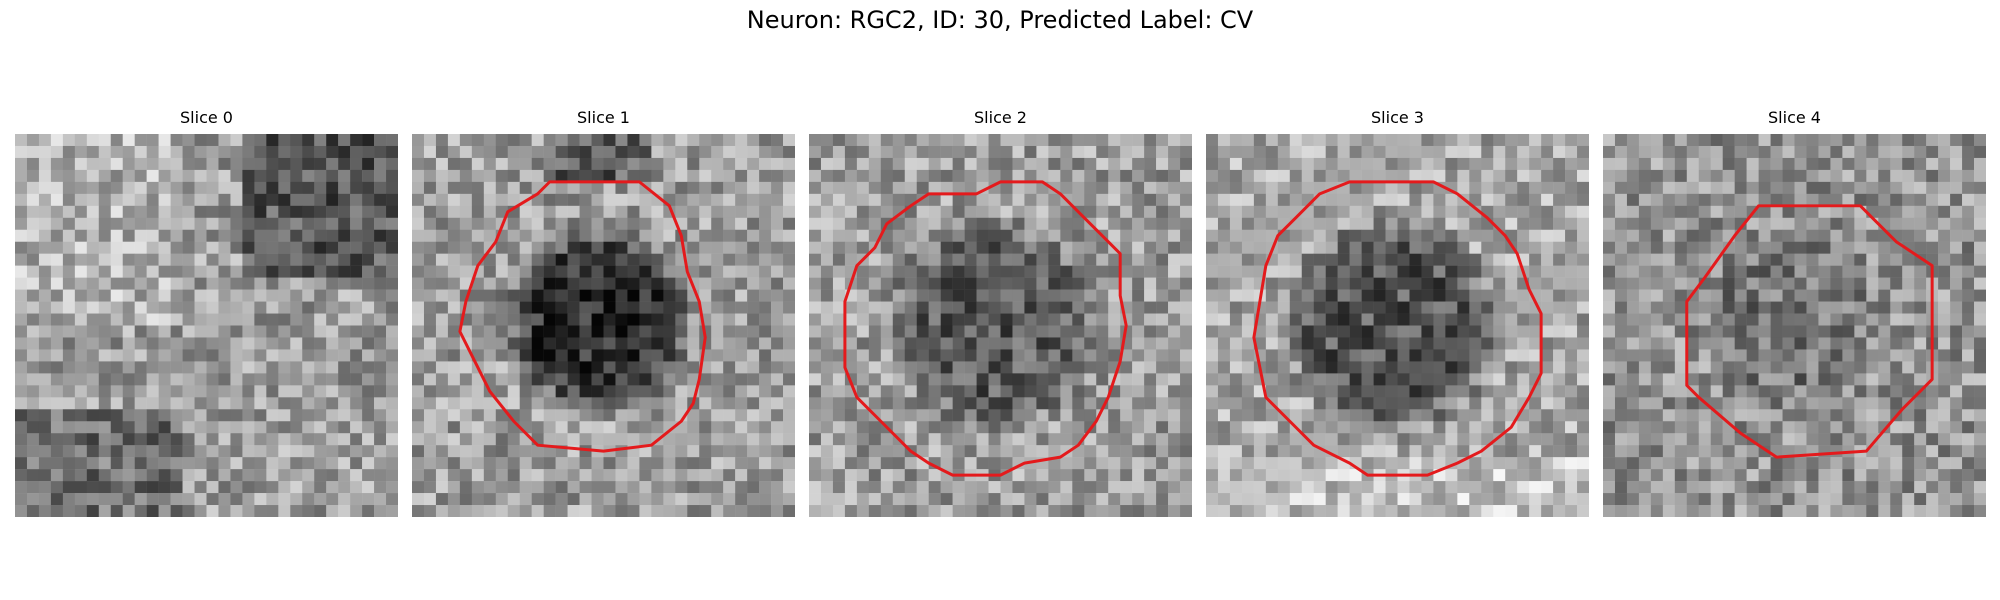  Describe the element at coordinates (206, 117) in the screenshot. I see `slice-title: Slice 0` at that location.